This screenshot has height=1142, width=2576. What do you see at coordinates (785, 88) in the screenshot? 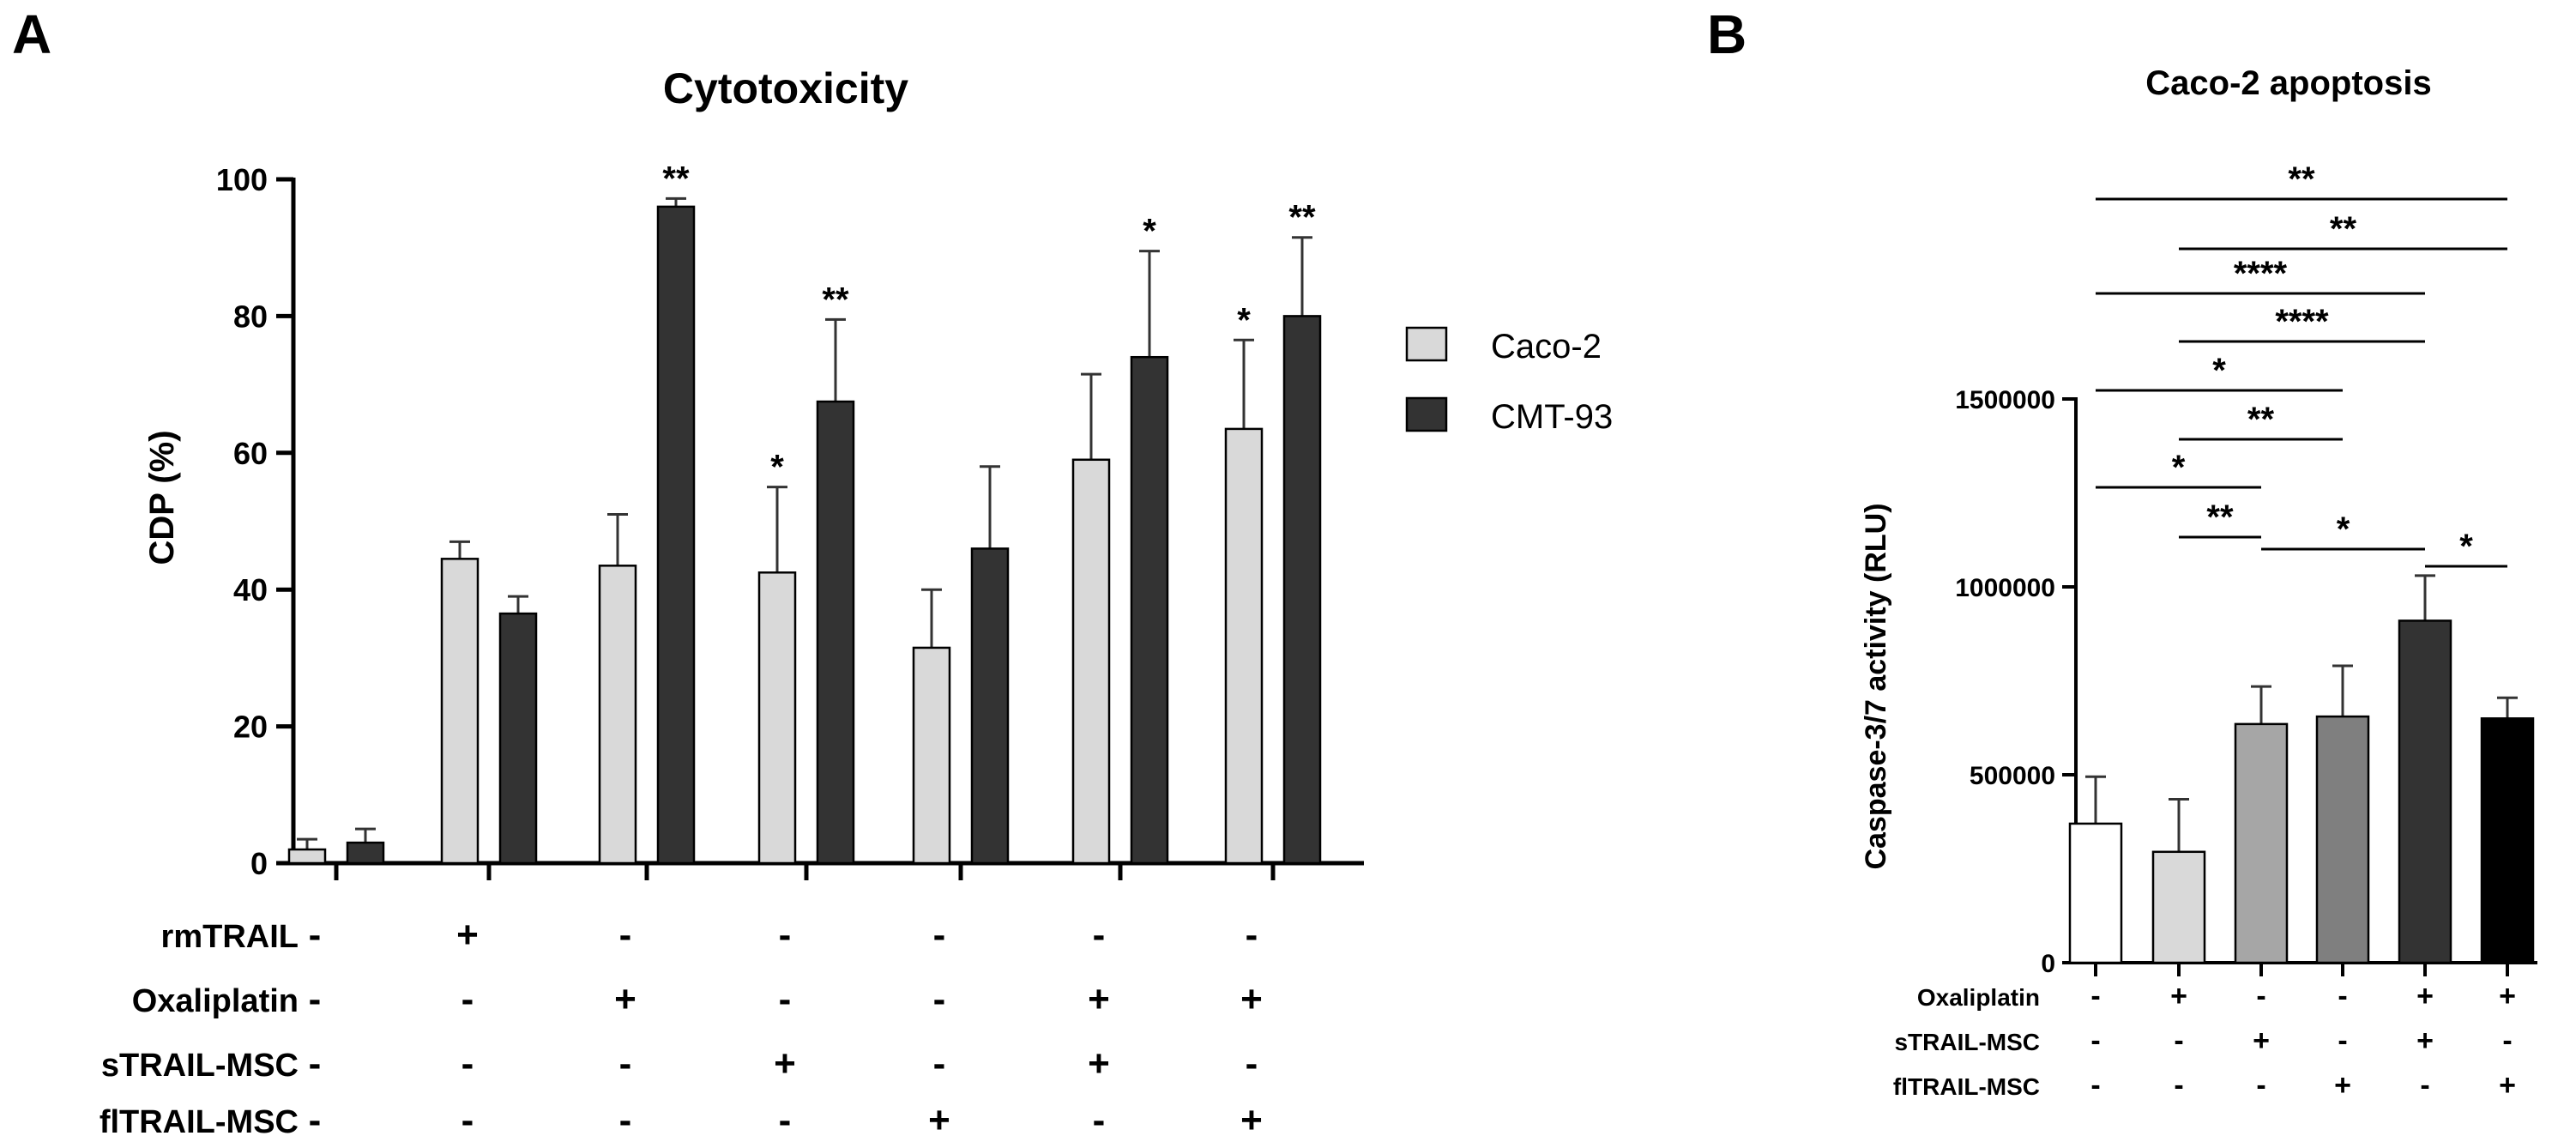
I see `panel-a-title: Cytotoxicity` at bounding box center [785, 88].